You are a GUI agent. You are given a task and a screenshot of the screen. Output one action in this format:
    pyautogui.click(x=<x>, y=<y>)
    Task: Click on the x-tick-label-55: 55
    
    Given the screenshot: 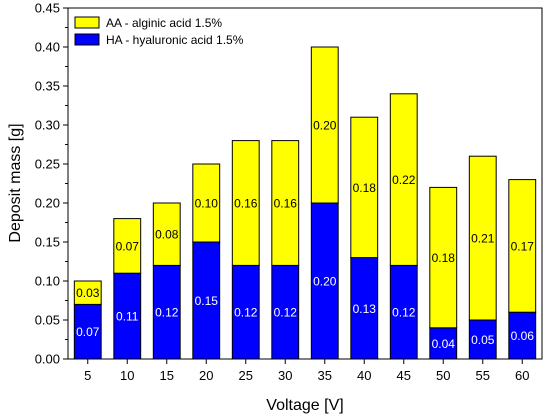 What is the action you would take?
    pyautogui.click(x=483, y=375)
    